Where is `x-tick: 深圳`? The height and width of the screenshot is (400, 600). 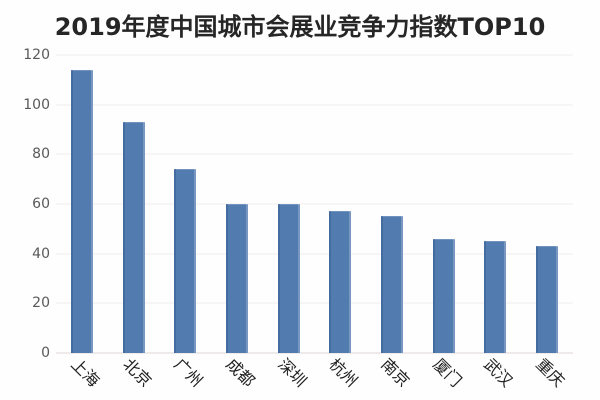
x-tick: 深圳 is located at coordinates (289, 377).